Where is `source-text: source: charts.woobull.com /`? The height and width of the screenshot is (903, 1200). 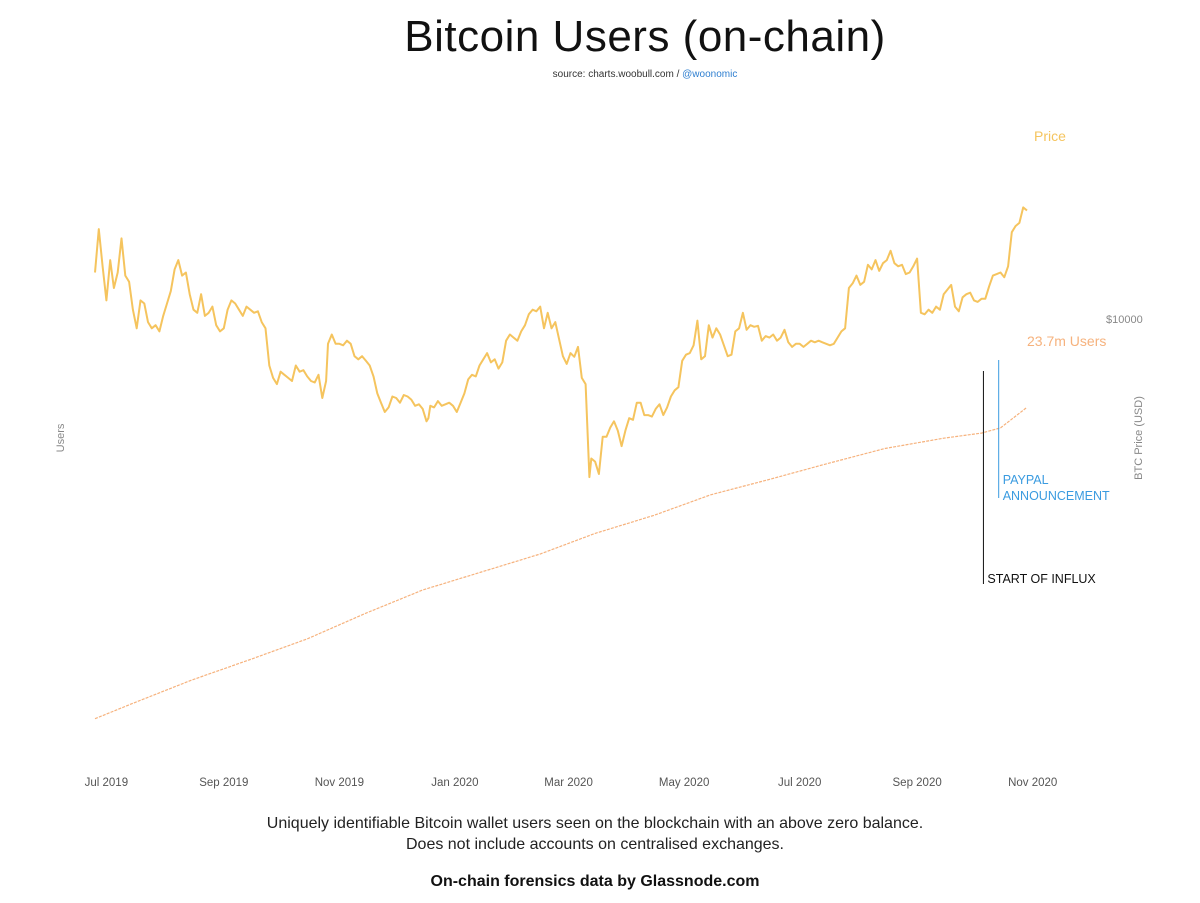
source-text: source: charts.woobull.com / is located at coordinates (616, 74).